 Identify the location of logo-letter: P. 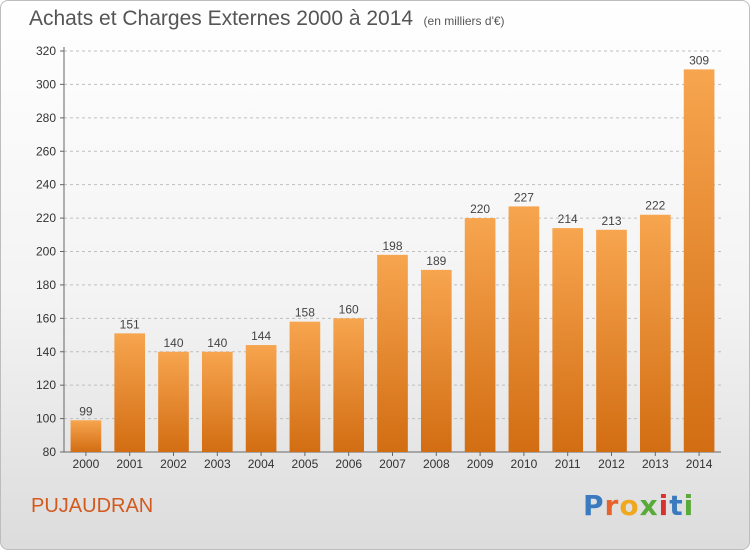
(594, 505).